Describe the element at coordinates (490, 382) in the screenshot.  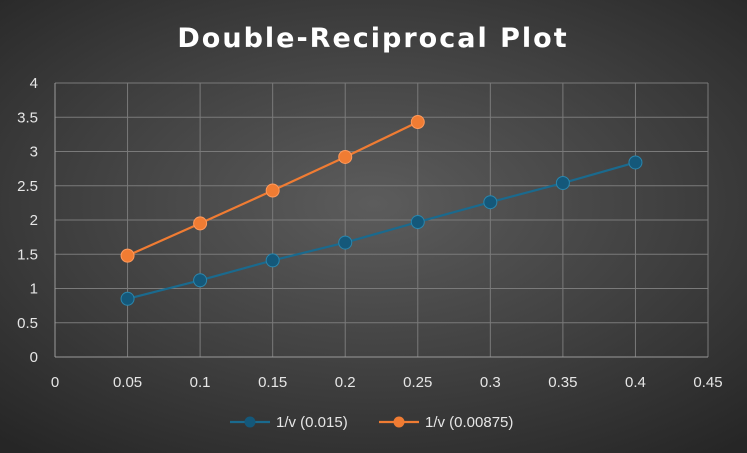
I see `x-tick-label: 0.3` at that location.